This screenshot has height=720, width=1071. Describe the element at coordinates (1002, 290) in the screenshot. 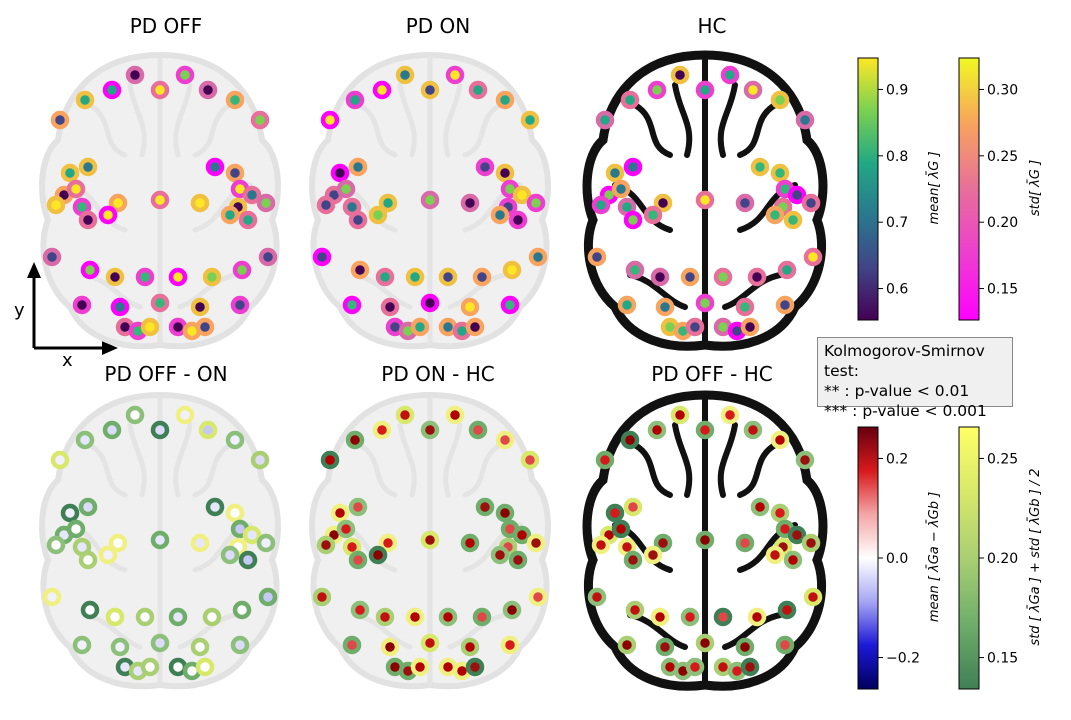

I see `colorbar-tick-label: 0.15` at that location.